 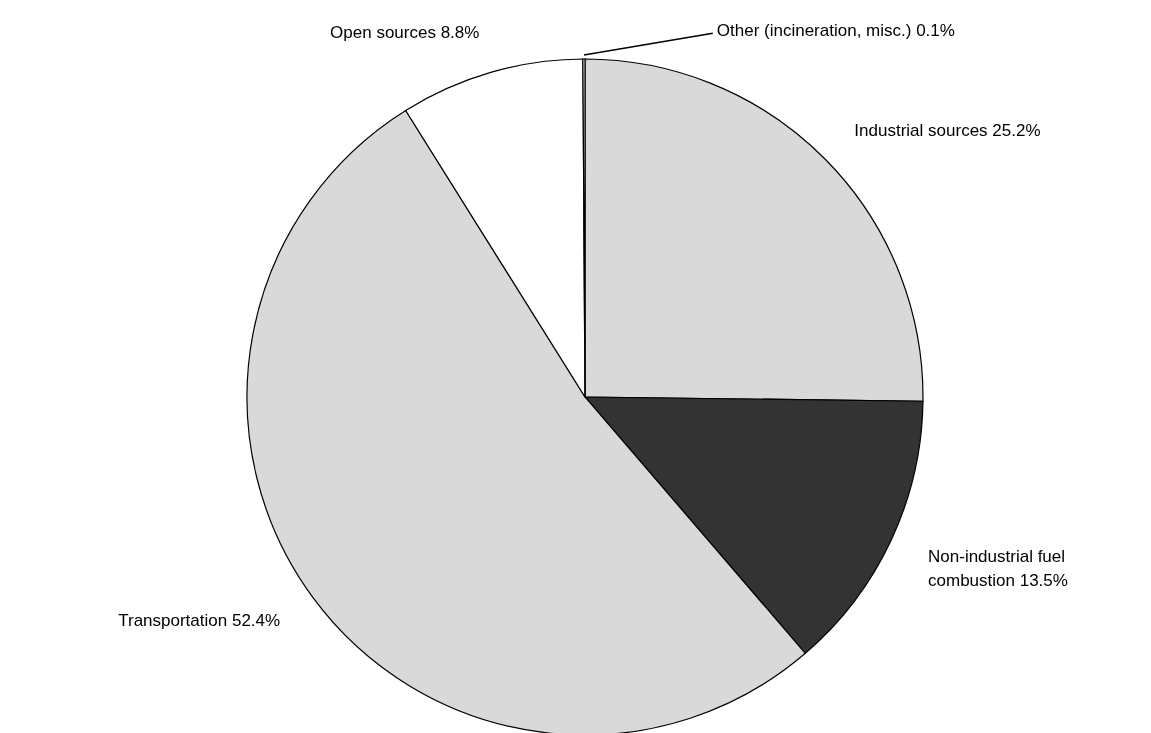 I want to click on slice-label: Other (incineration, misc.) 0.1%, so click(x=835, y=31).